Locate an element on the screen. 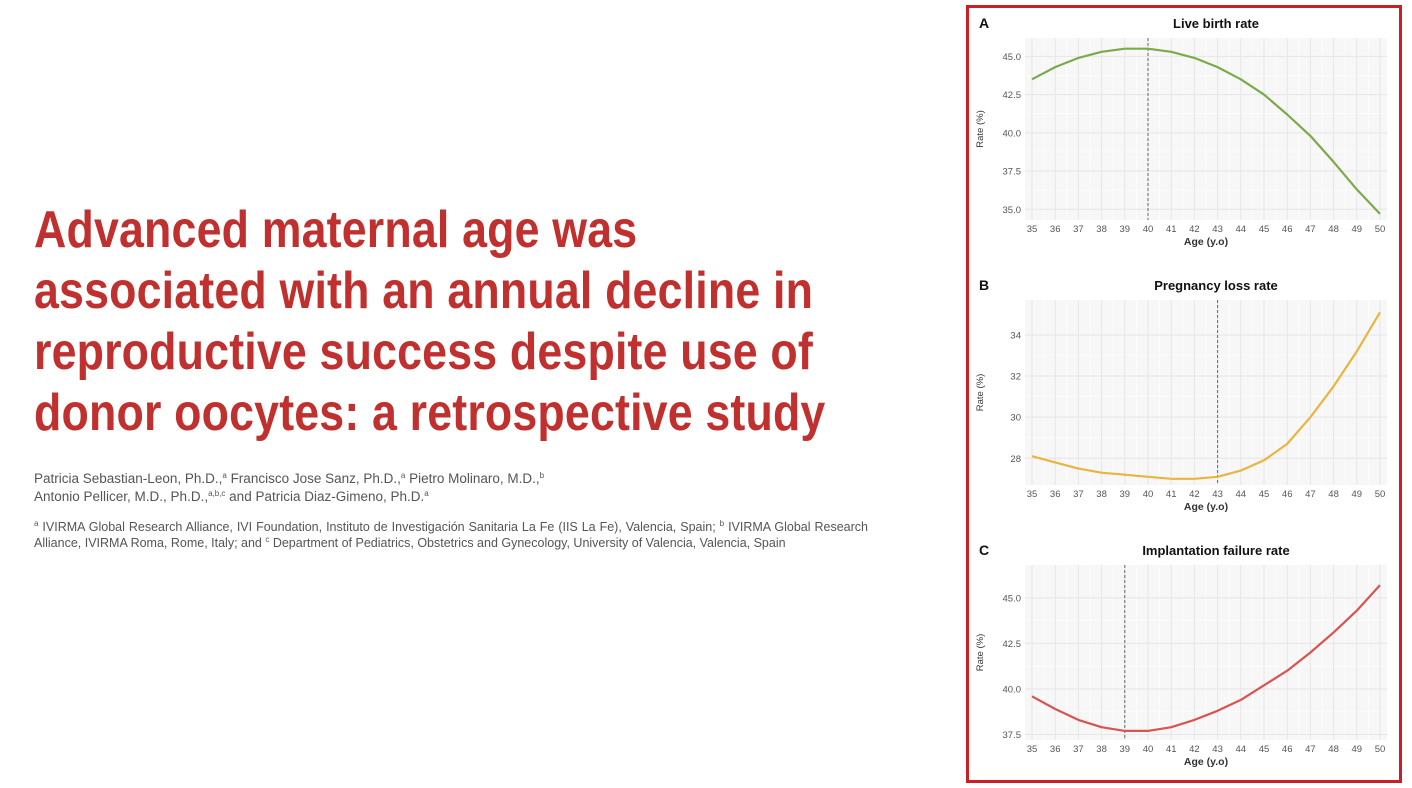  affil-mark: b is located at coordinates (722, 523).